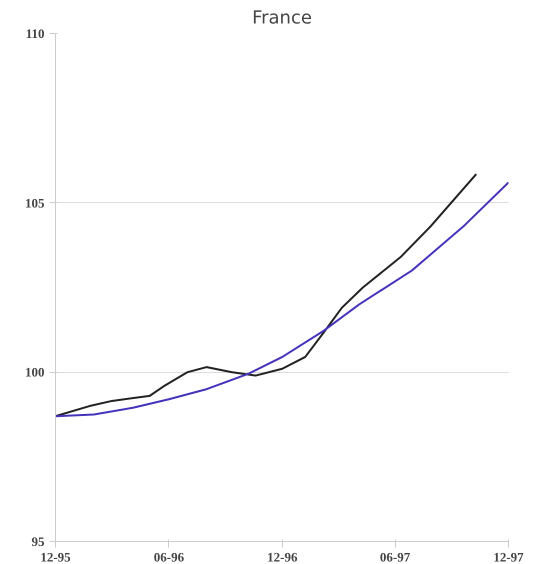 The height and width of the screenshot is (564, 533). What do you see at coordinates (282, 557) in the screenshot?
I see `x-tick-label: 12-96` at bounding box center [282, 557].